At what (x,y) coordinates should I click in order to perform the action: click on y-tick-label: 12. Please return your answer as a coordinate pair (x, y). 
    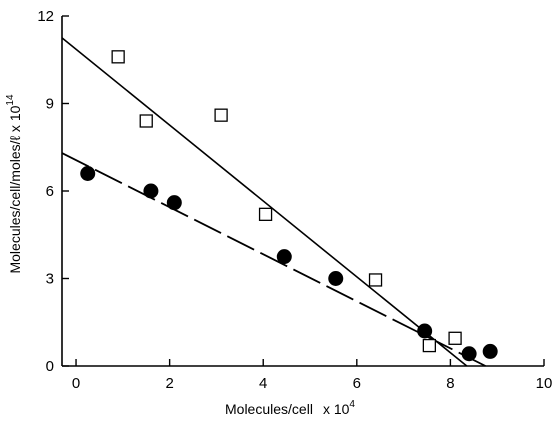
    Looking at the image, I should click on (45, 16).